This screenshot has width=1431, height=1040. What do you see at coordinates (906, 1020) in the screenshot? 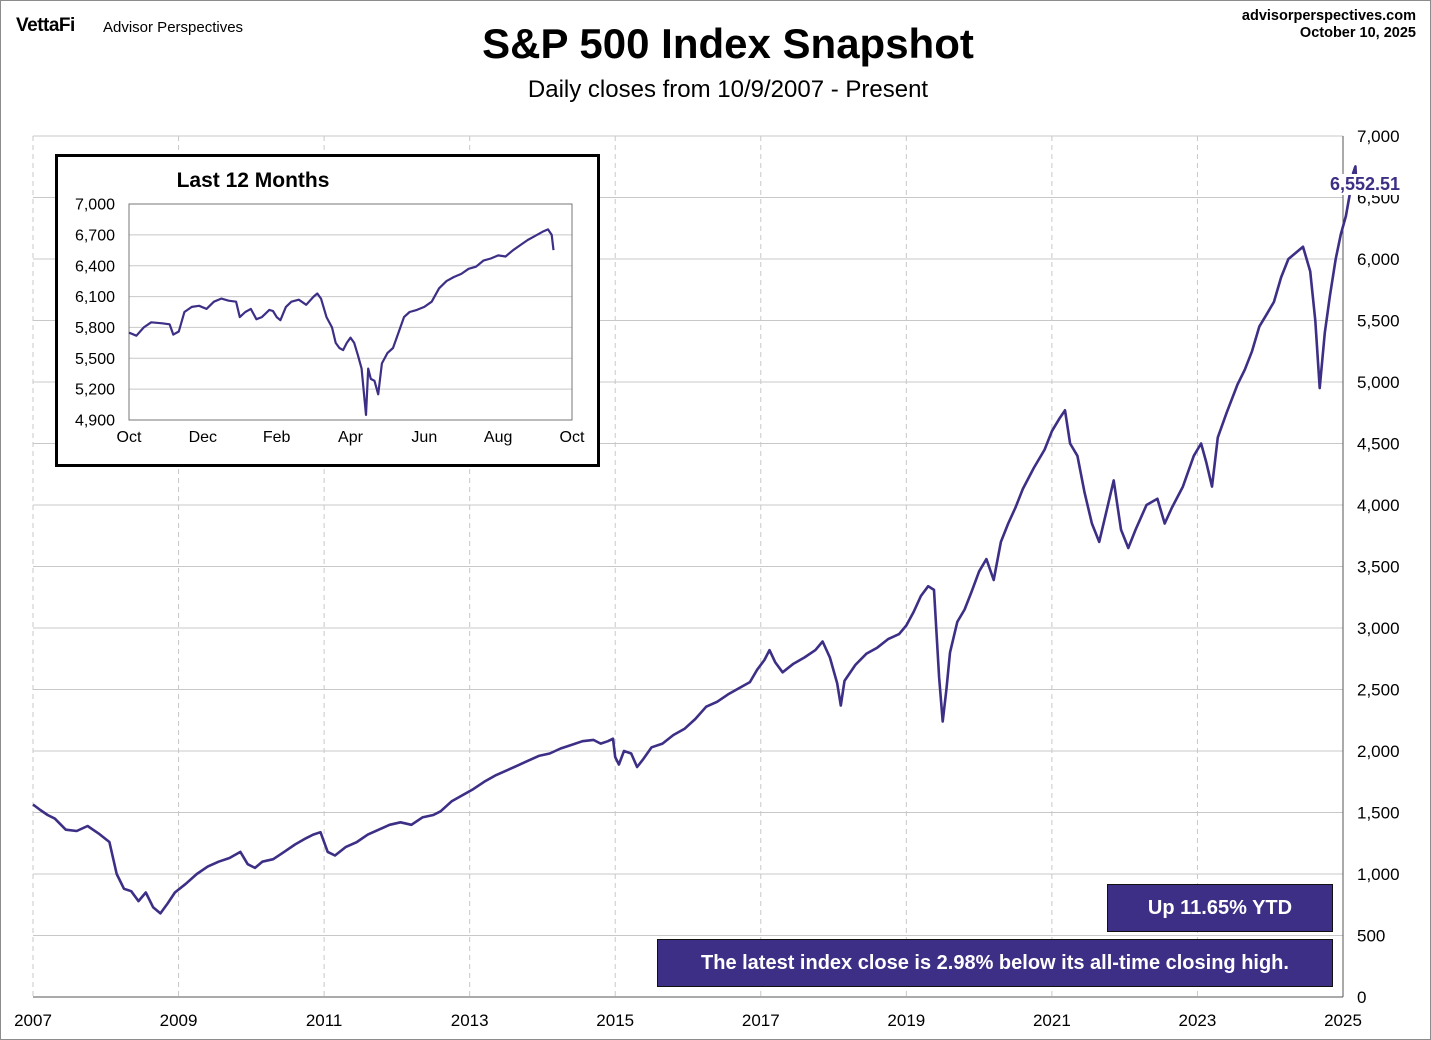
I see `x-tick-label: 2019` at bounding box center [906, 1020].